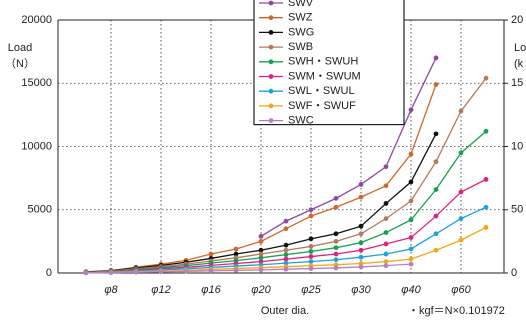 Image resolution: width=526 pixels, height=320 pixels. Describe the element at coordinates (517, 20) in the screenshot. I see `y2-tick-label: 20` at that location.